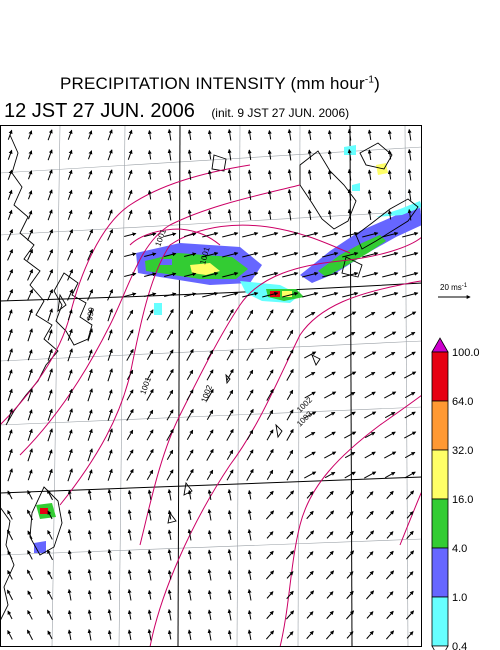  What do you see at coordinates (440, 345) in the screenshot?
I see `legend-over-triangle` at bounding box center [440, 345].